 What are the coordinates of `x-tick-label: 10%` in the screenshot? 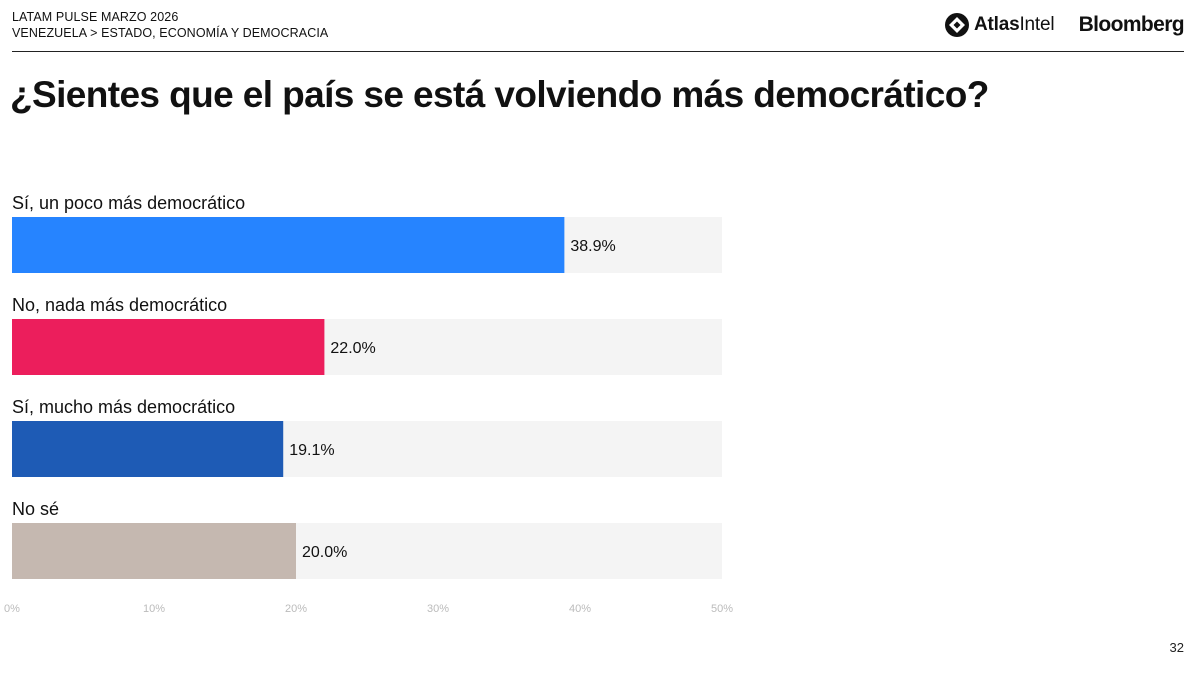 It's located at (154, 609).